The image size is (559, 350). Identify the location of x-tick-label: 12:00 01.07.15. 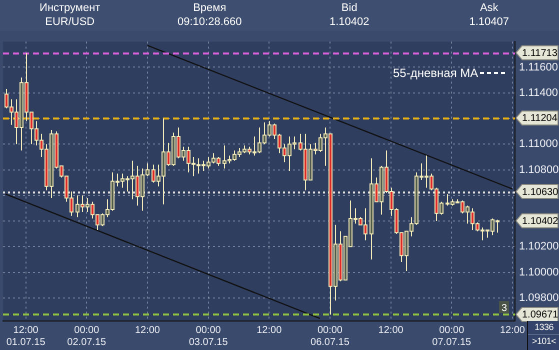
(26, 336).